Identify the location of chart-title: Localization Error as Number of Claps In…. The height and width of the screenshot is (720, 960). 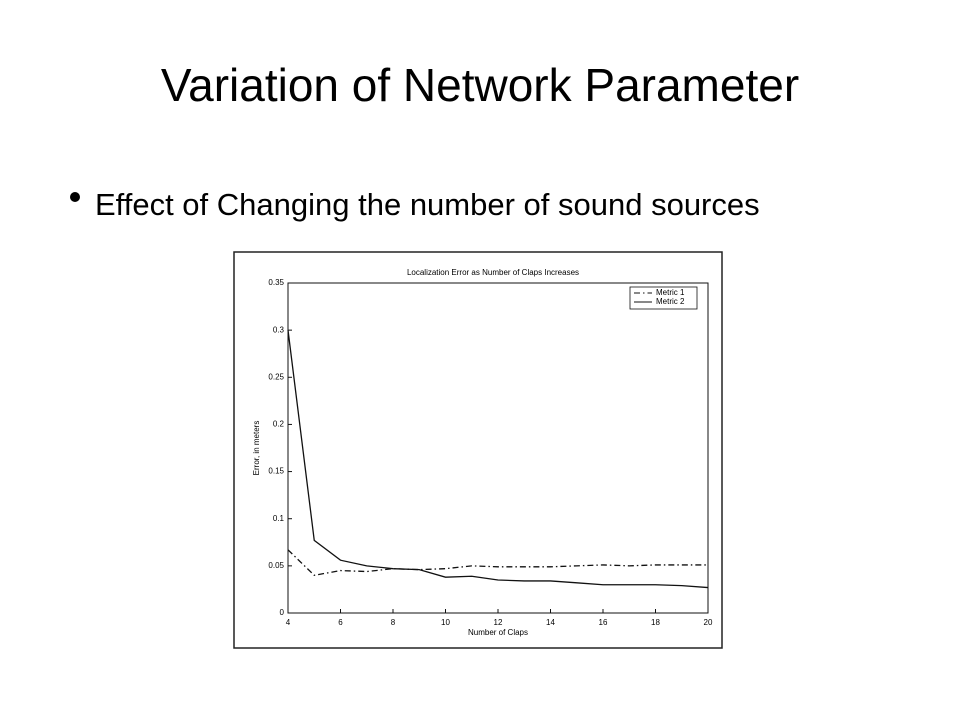
(493, 272).